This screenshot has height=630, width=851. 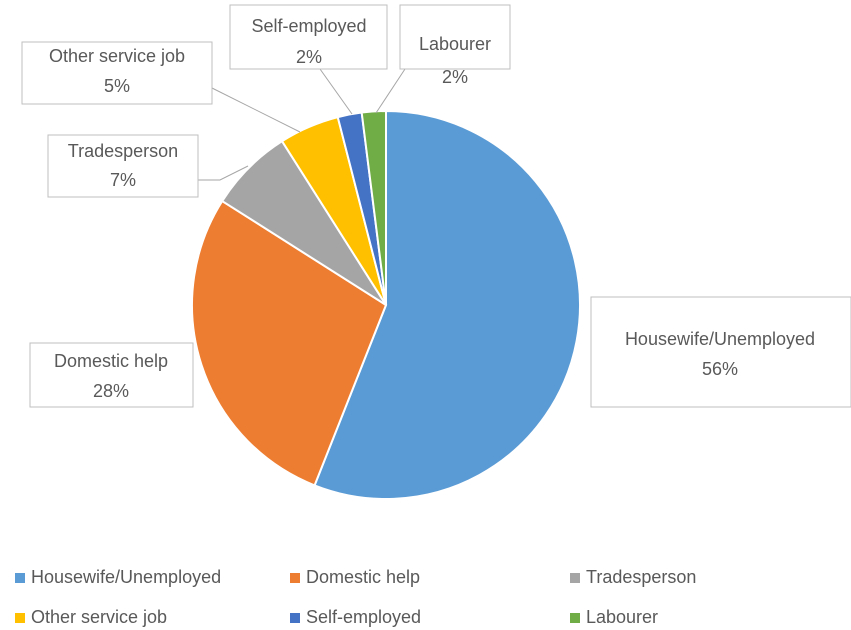 What do you see at coordinates (720, 339) in the screenshot?
I see `data-label-category: Housewife/Unemployed` at bounding box center [720, 339].